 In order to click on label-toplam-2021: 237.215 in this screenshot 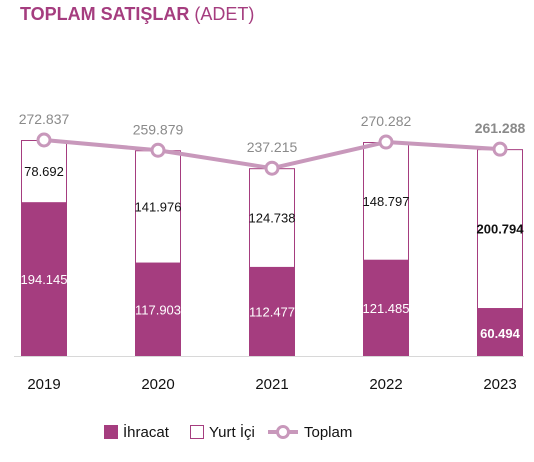, I will do `click(272, 147)`.